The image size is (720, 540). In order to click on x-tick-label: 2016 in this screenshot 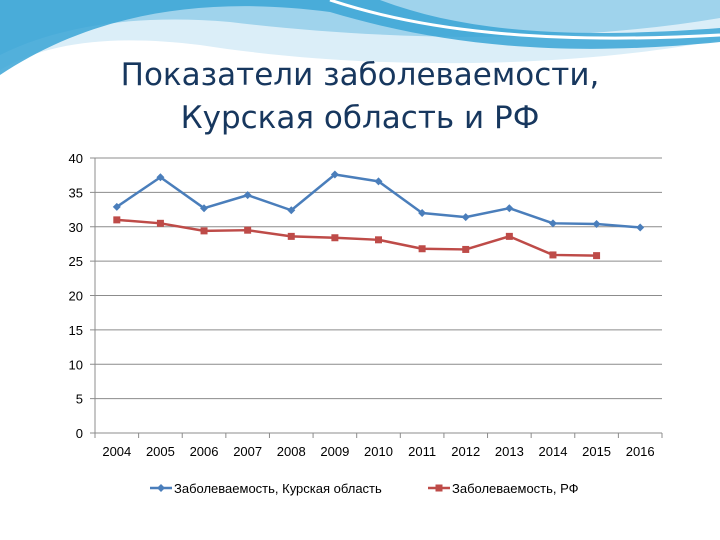, I will do `click(640, 451)`.